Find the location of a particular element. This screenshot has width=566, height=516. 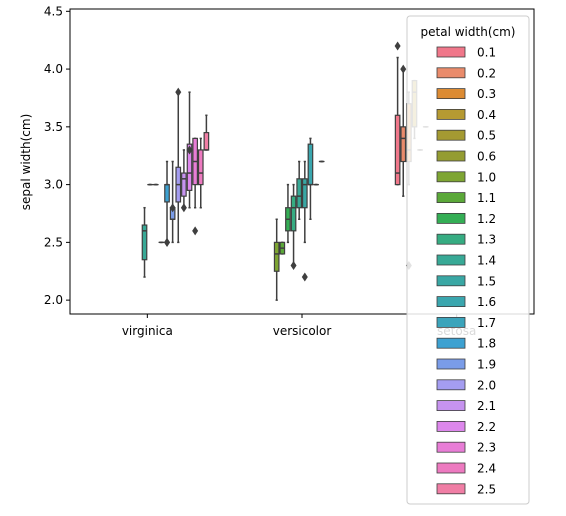

y-tick-label: 2.5 is located at coordinates (53, 242).